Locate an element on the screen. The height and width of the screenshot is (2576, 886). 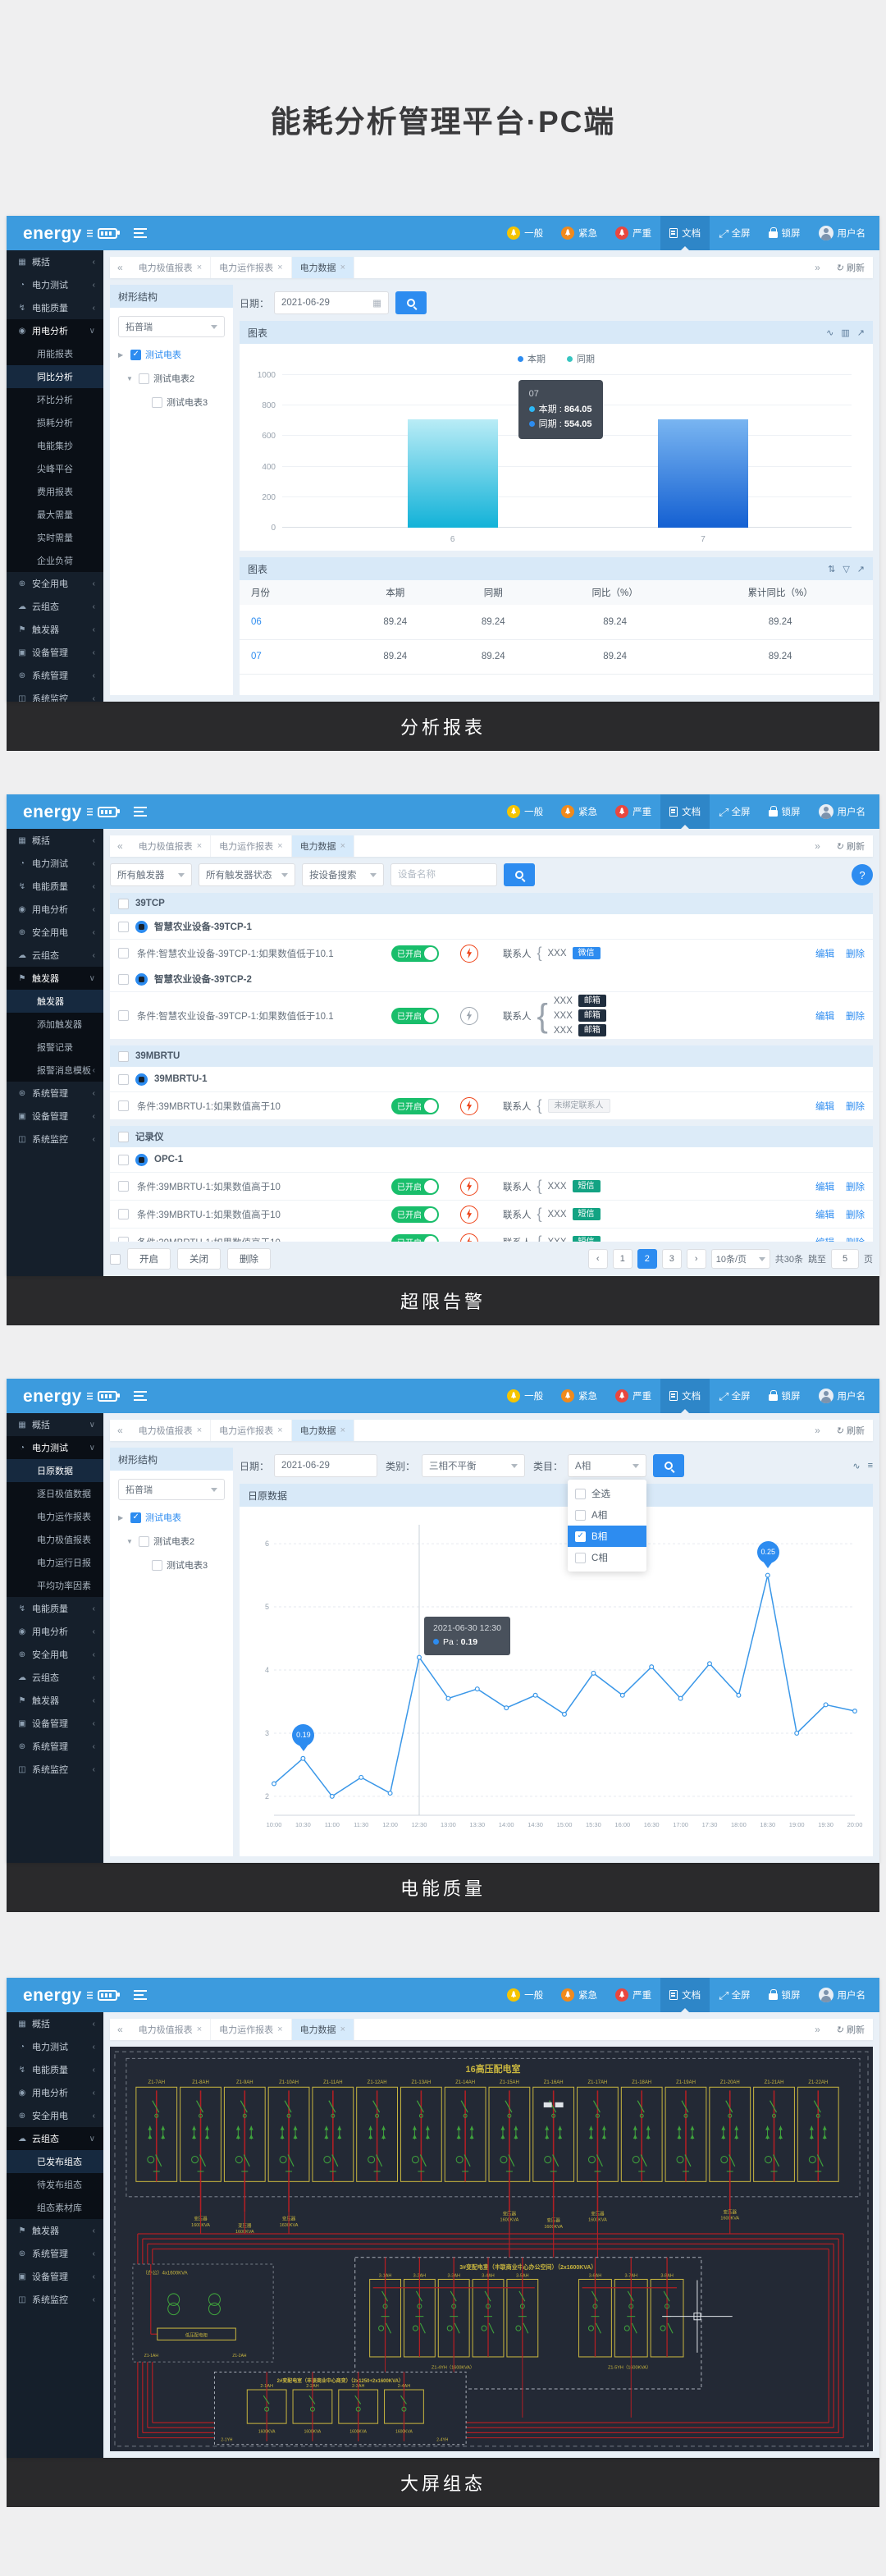
category-select: 三相不平衡 is located at coordinates (474, 1465).